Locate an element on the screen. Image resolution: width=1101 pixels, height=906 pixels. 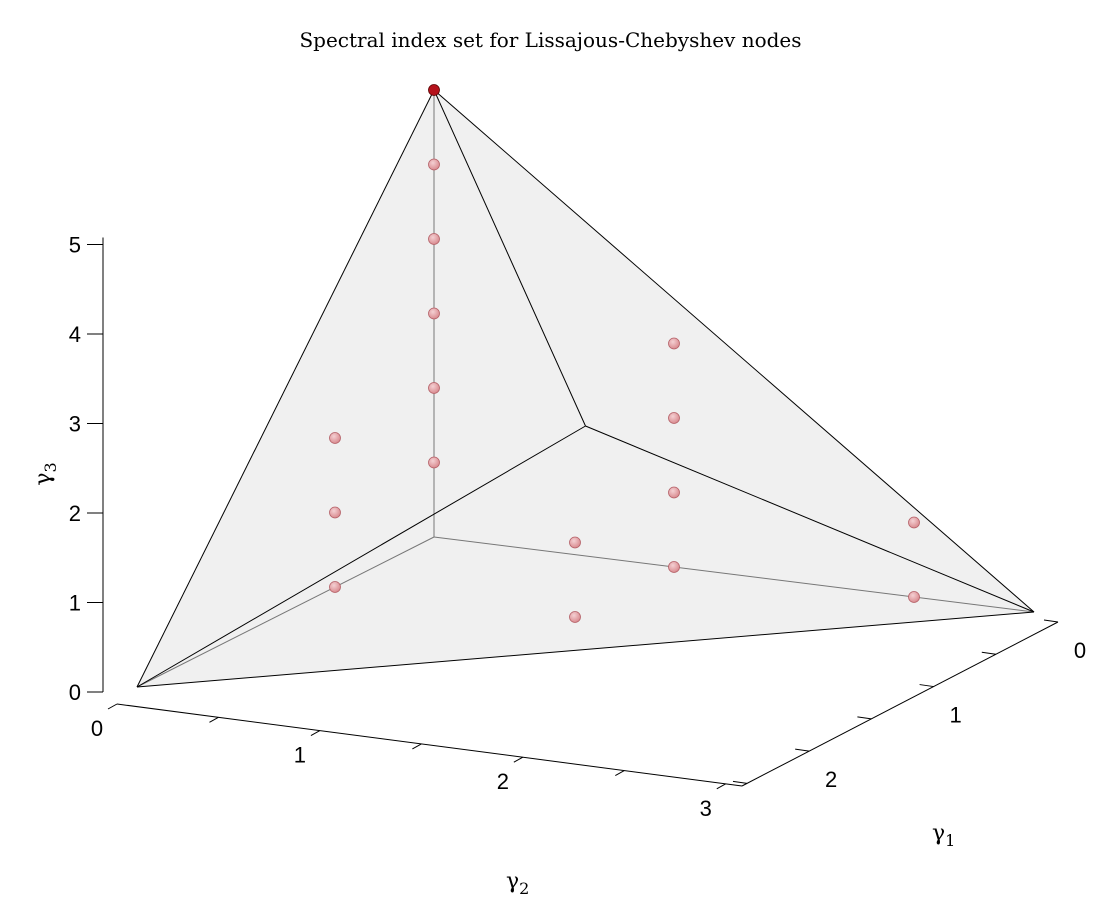
z-tick-label-1: 1 is located at coordinates (75, 603).